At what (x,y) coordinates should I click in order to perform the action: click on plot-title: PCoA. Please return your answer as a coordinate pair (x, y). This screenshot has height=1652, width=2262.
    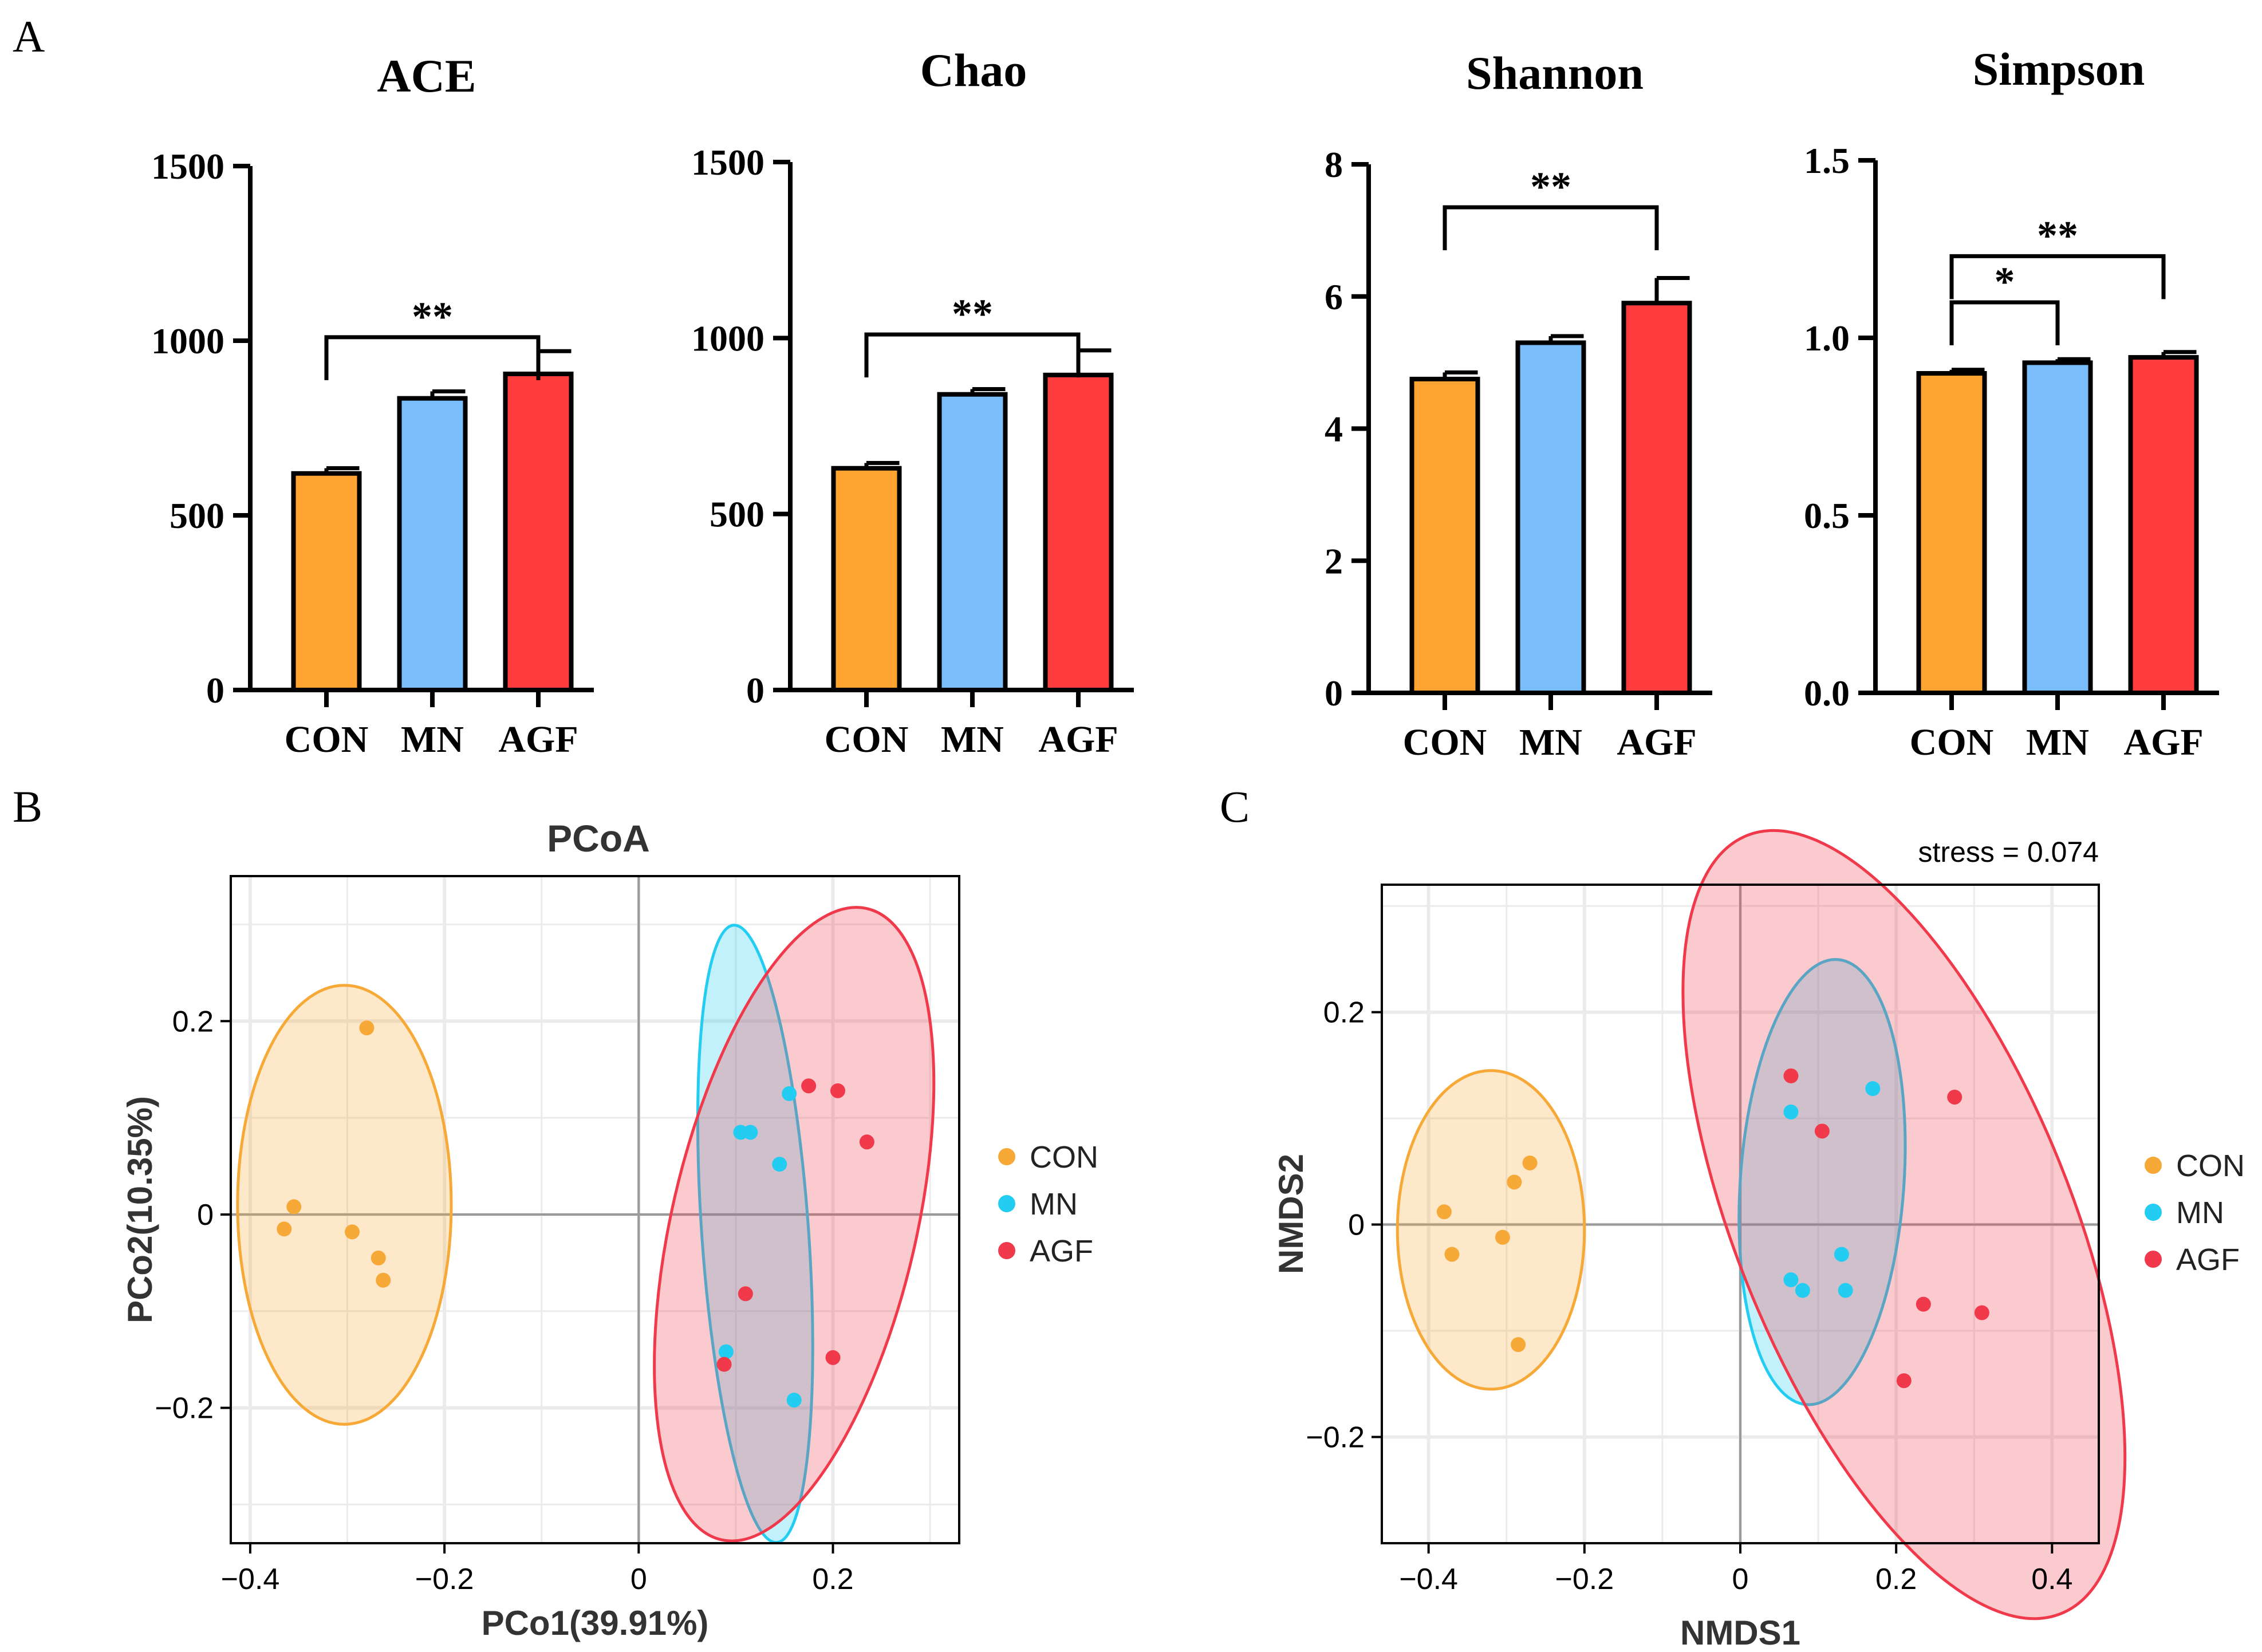
    Looking at the image, I should click on (598, 838).